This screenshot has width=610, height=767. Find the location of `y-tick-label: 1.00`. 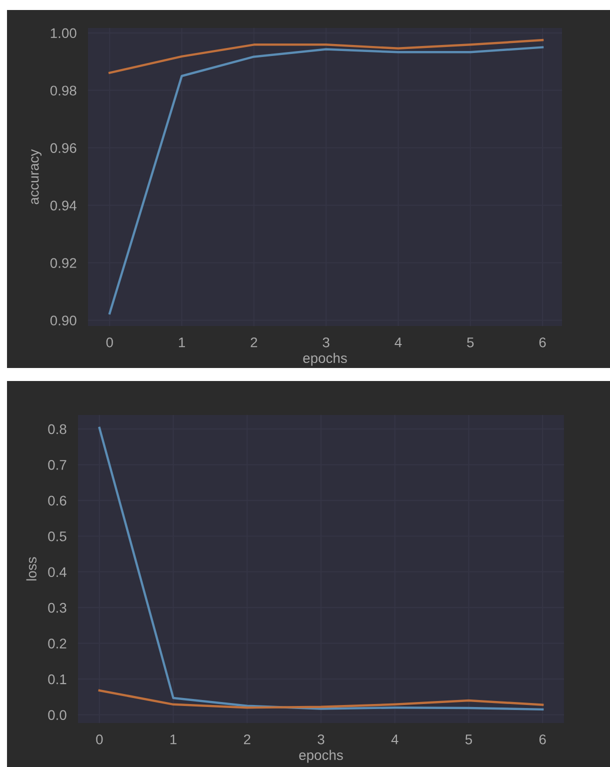

y-tick-label: 1.00 is located at coordinates (63, 33).